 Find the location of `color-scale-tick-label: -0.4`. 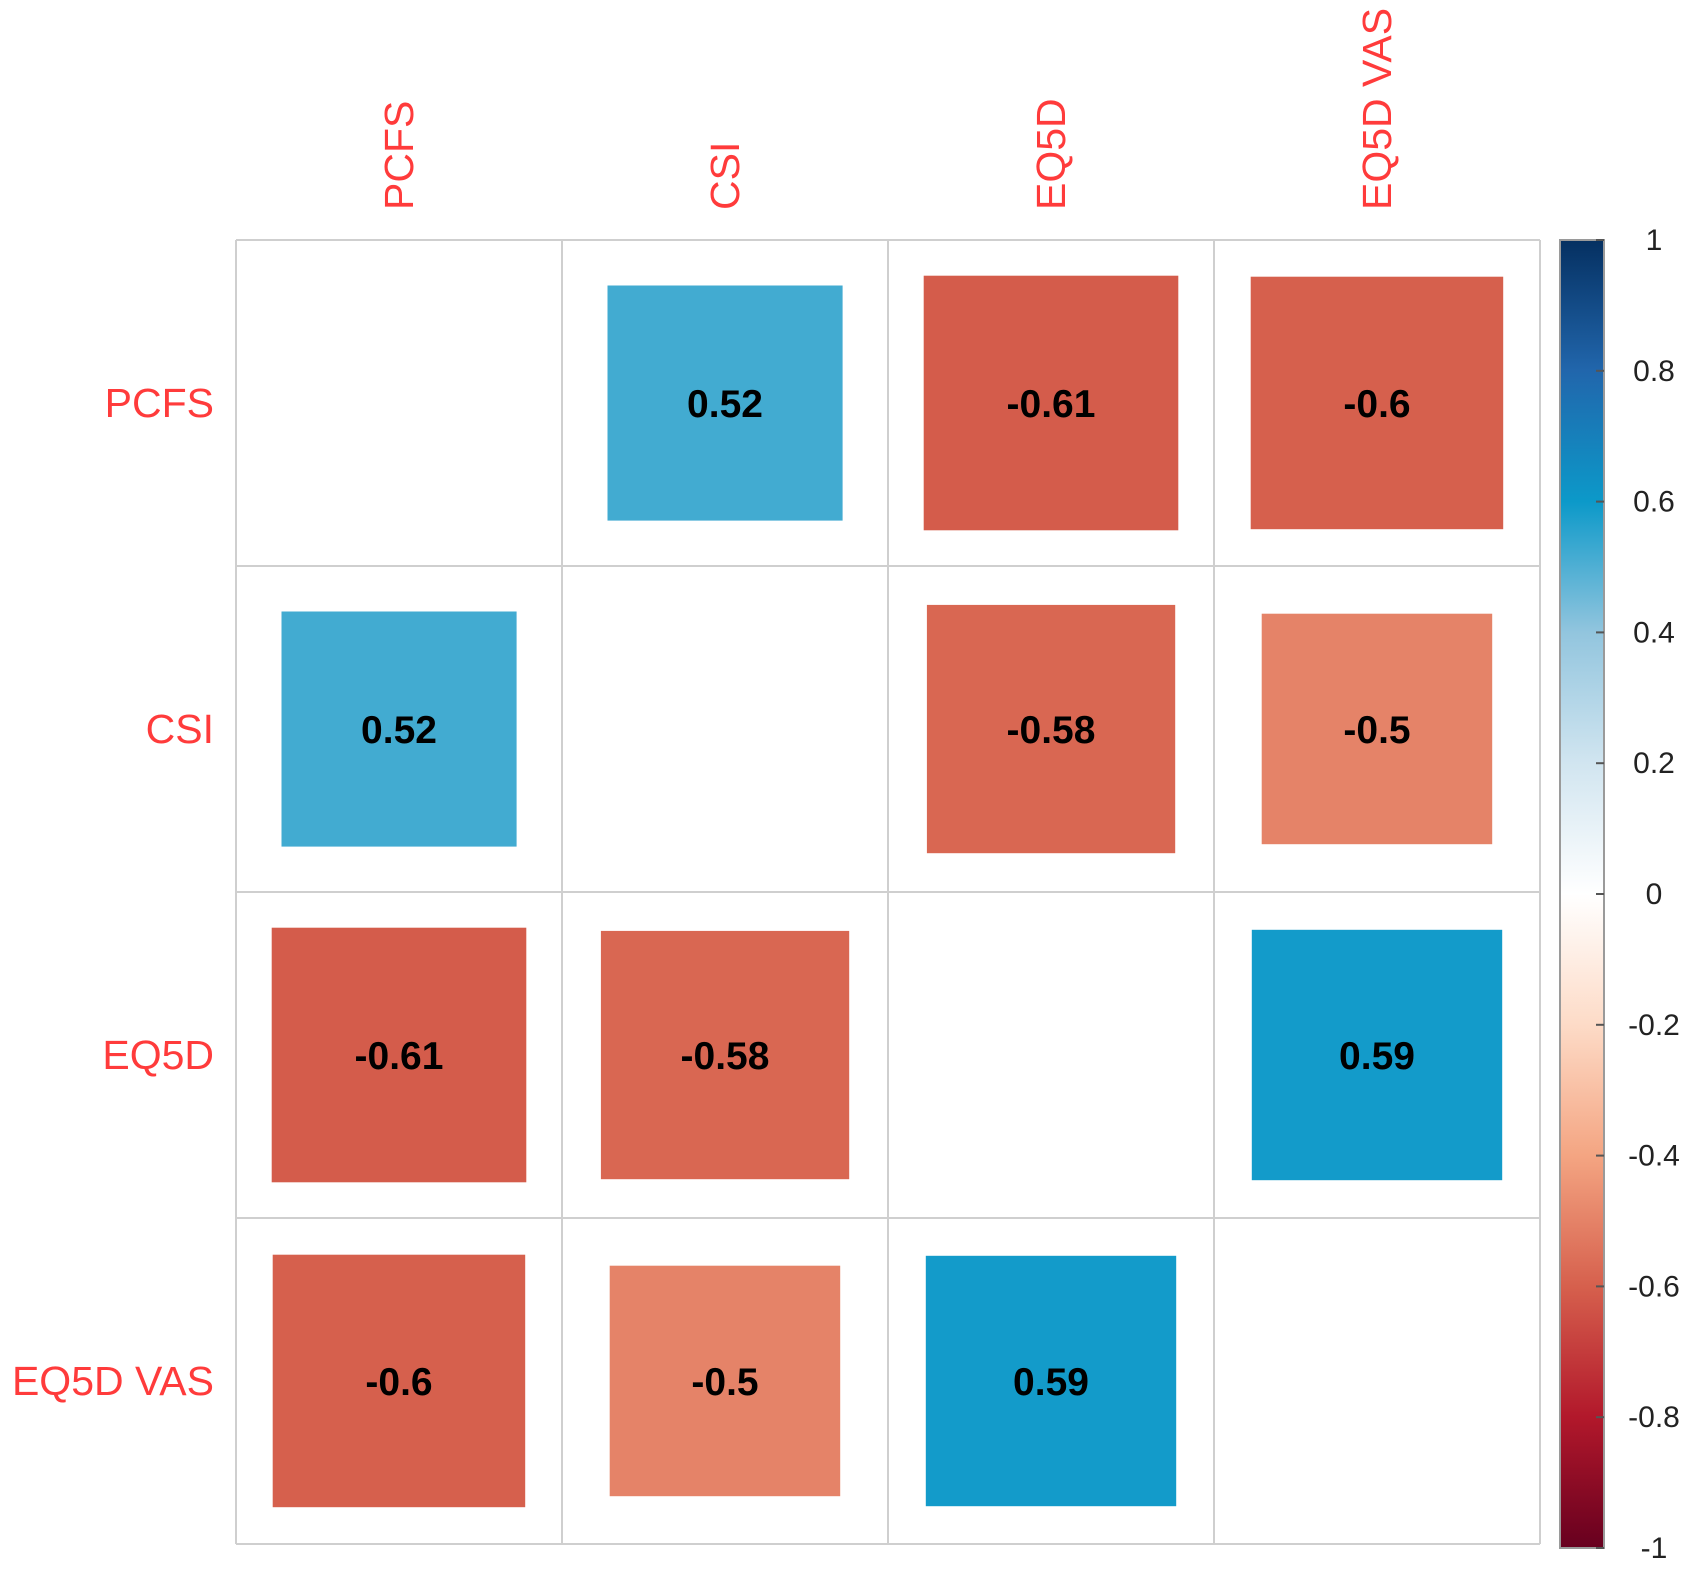

color-scale-tick-label: -0.4 is located at coordinates (1654, 1156).